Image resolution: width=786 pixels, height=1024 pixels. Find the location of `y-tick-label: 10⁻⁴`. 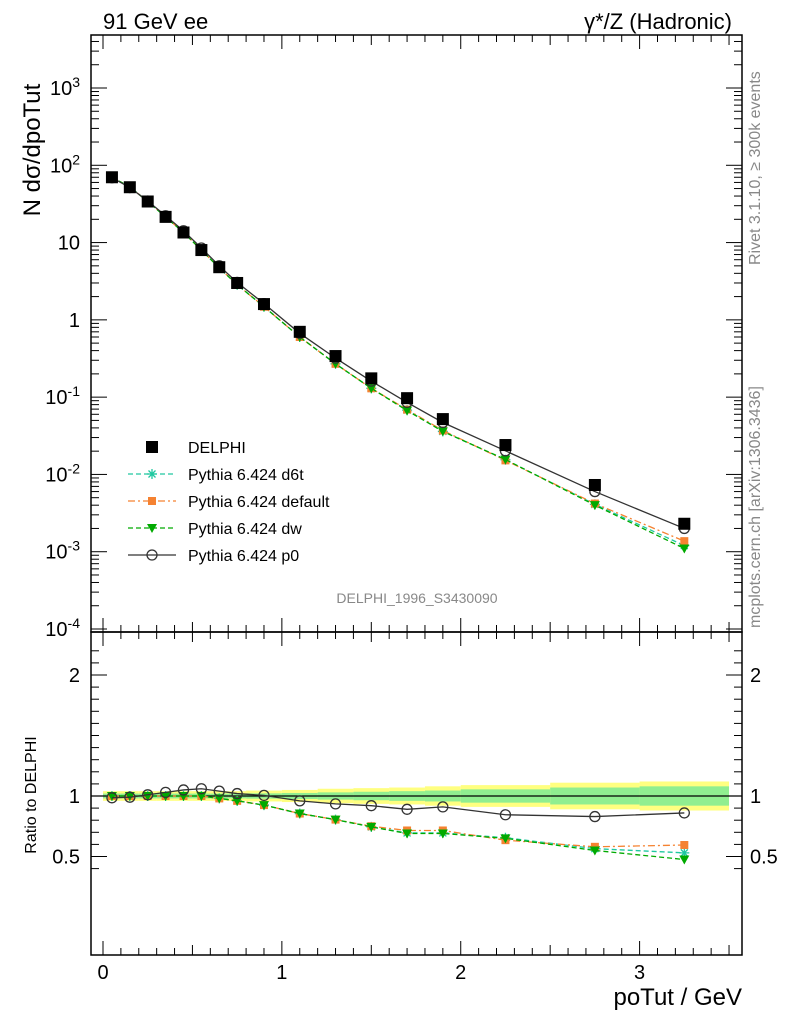

y-tick-label: 10⁻⁴ is located at coordinates (62, 628).